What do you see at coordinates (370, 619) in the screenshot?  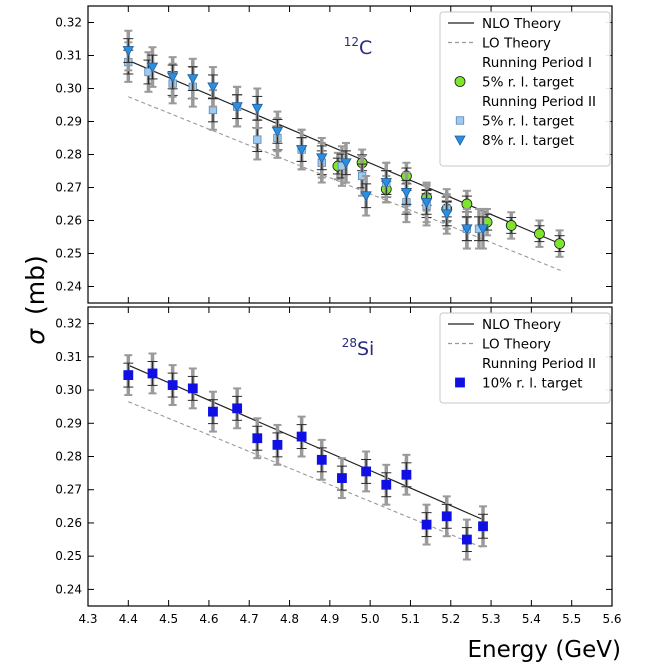 I see `x-tick-label: 5.0` at bounding box center [370, 619].